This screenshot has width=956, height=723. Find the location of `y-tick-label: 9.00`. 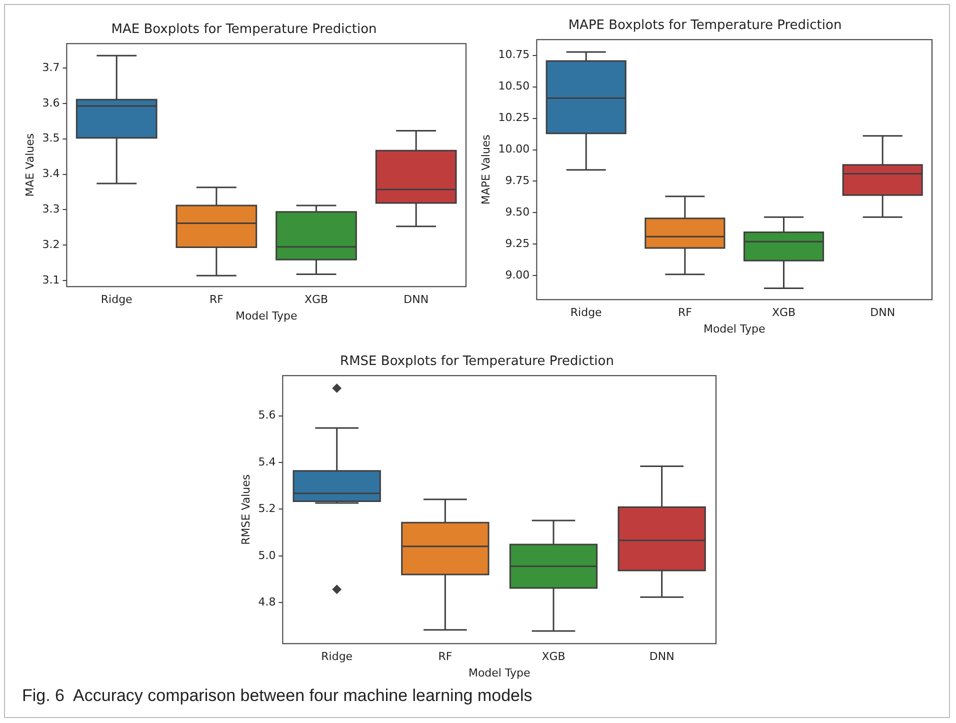

y-tick-label: 9.00 is located at coordinates (517, 275).